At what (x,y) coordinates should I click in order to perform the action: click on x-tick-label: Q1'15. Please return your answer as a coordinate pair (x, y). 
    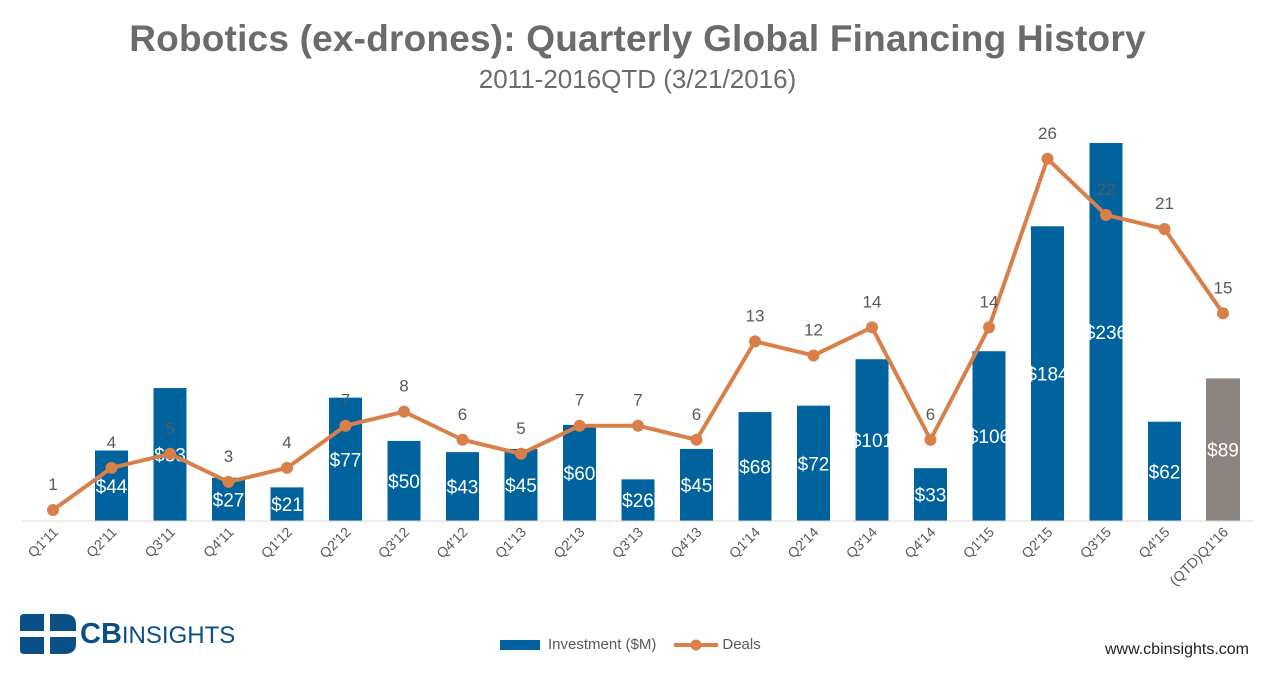
    Looking at the image, I should click on (979, 543).